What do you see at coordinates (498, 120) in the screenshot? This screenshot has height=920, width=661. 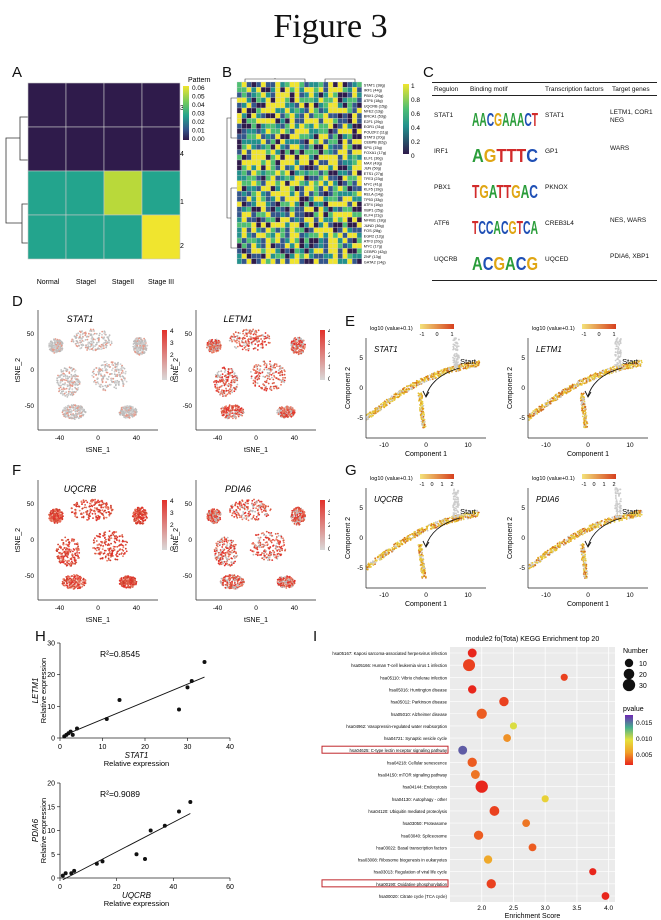 I see `motif-letter: G` at bounding box center [498, 120].